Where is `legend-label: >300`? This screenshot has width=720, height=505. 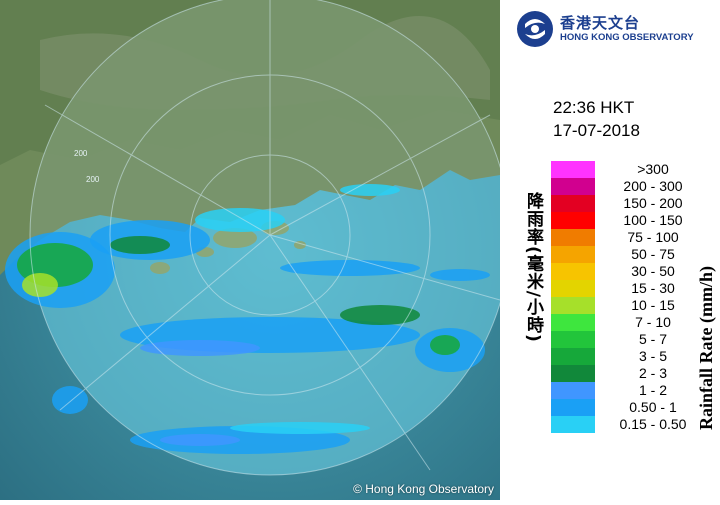 legend-label: >300 is located at coordinates (653, 169).